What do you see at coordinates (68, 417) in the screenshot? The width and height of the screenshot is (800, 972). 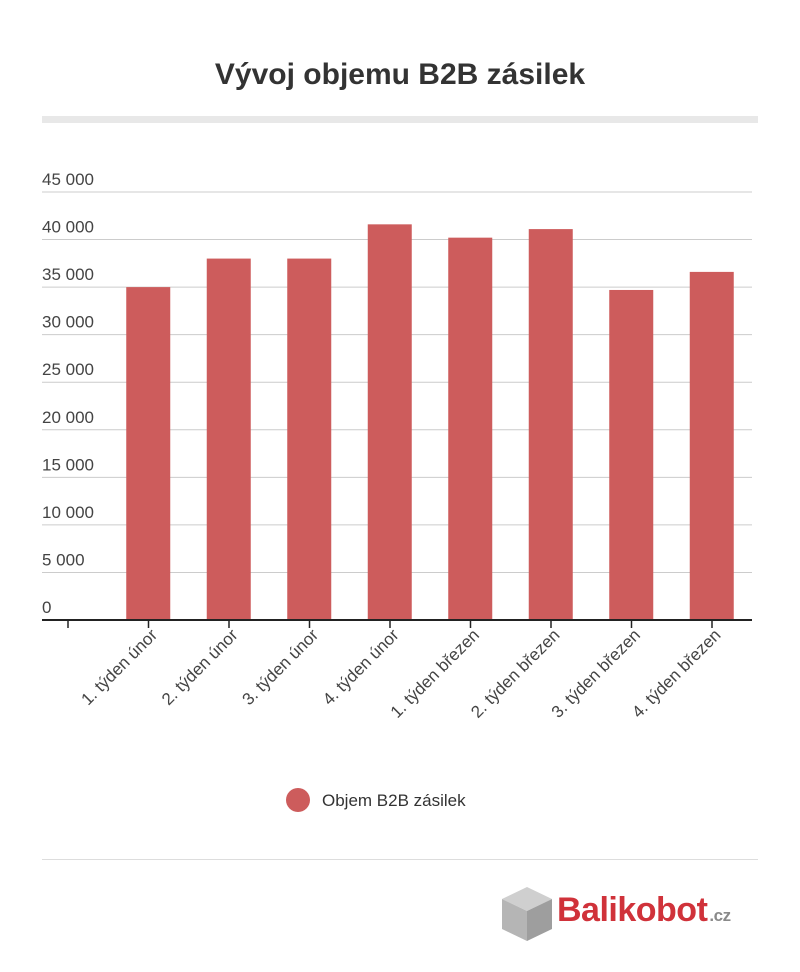 I see `y-tick-label: 20 000` at bounding box center [68, 417].